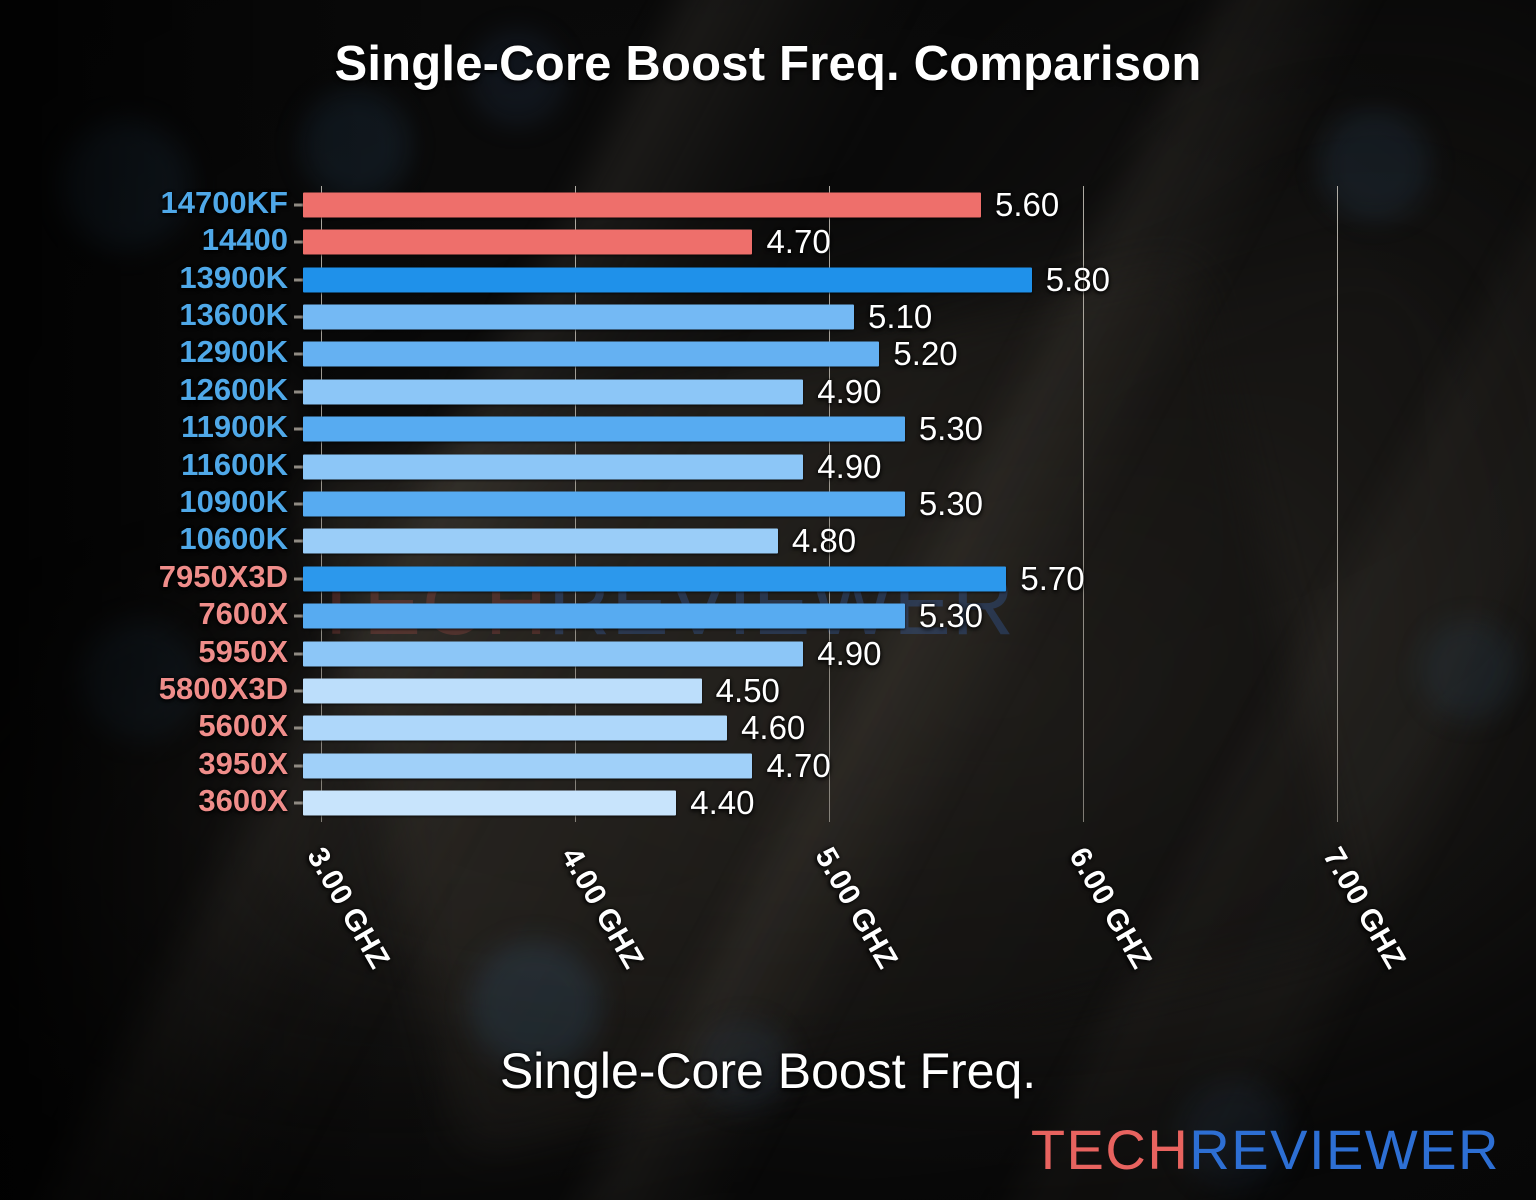  I want to click on bar-value-label: 4.50, so click(747, 691).